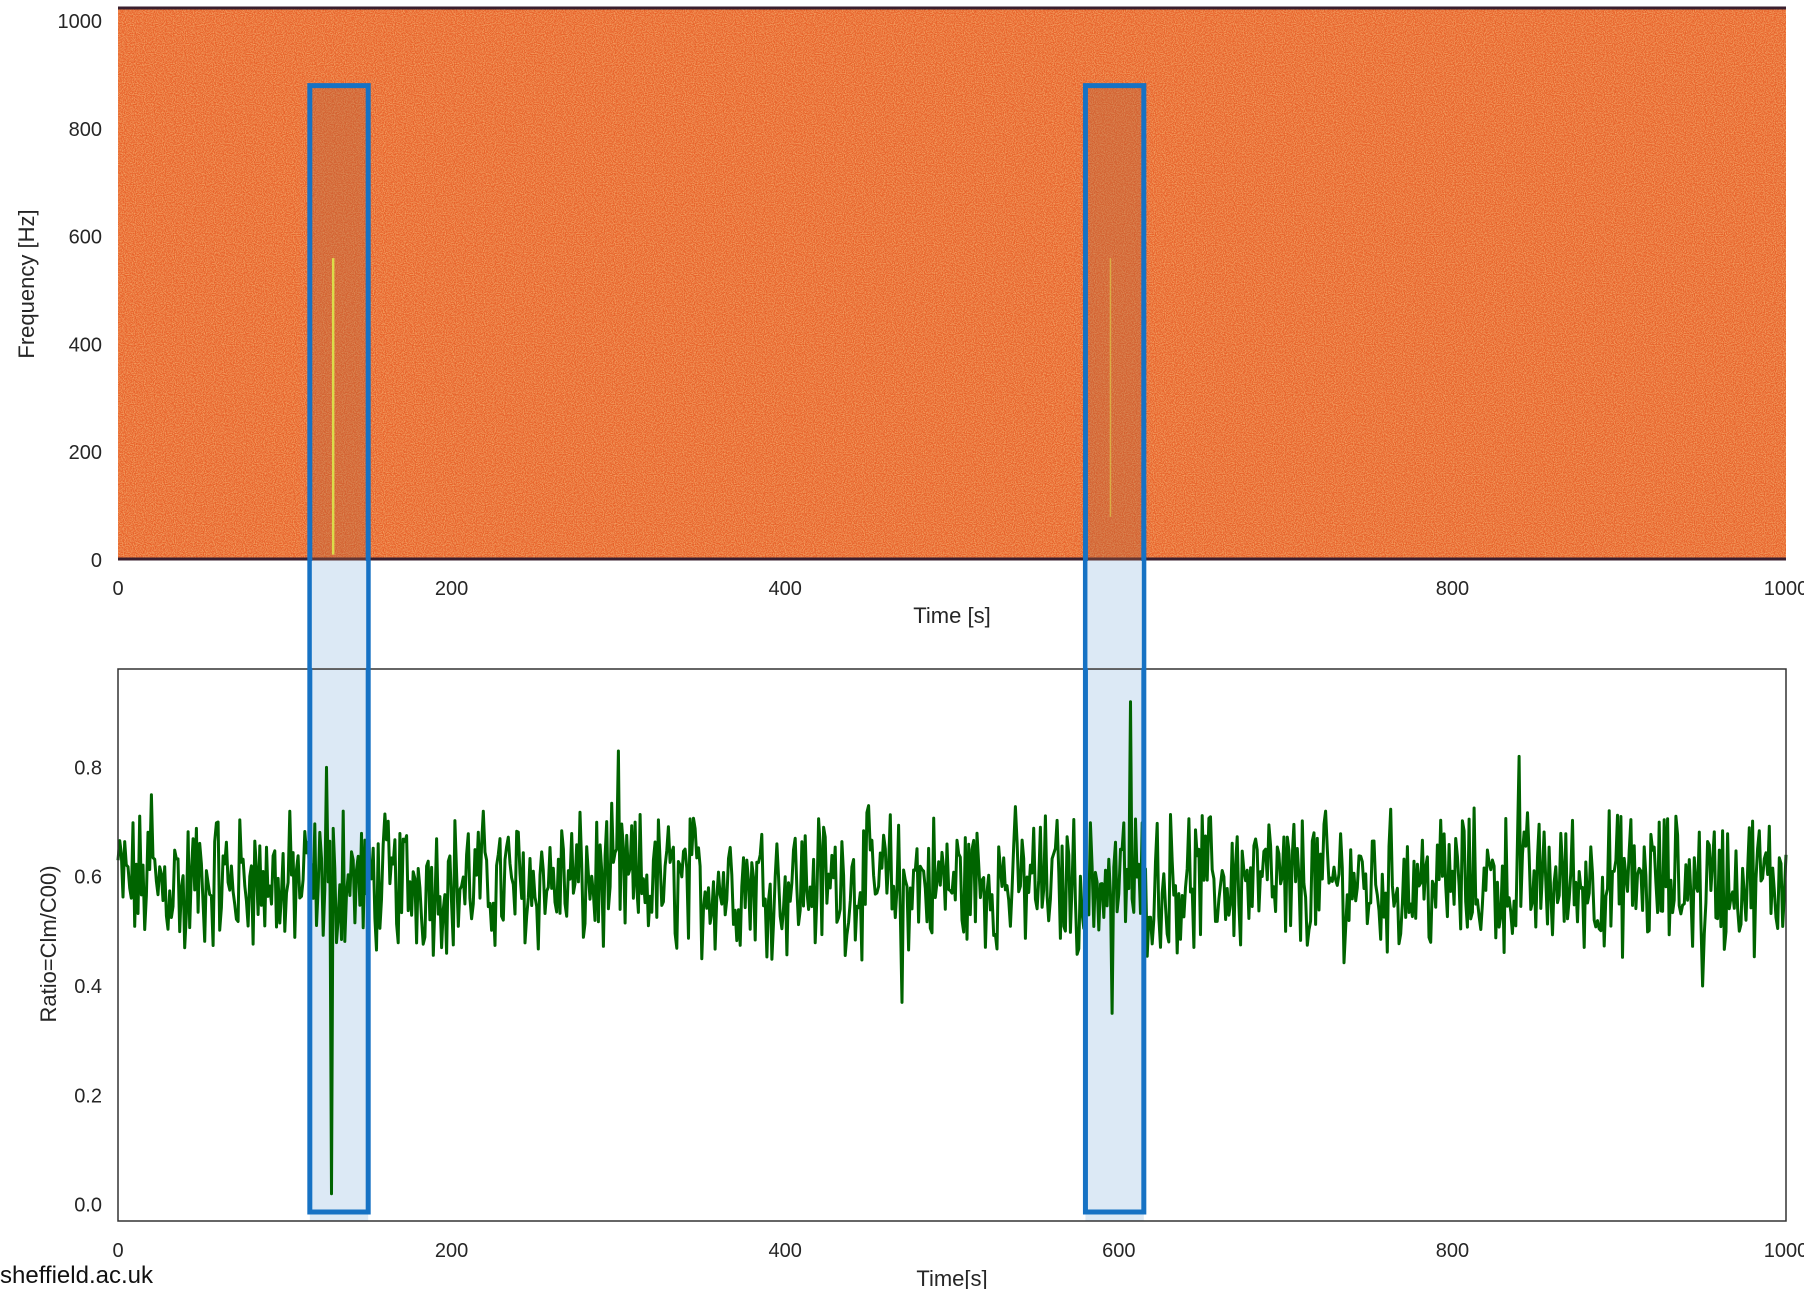 The width and height of the screenshot is (1804, 1290). Describe the element at coordinates (48, 943) in the screenshot. I see `ratio-y-axis-label: Ratio=Clm/C00)` at that location.